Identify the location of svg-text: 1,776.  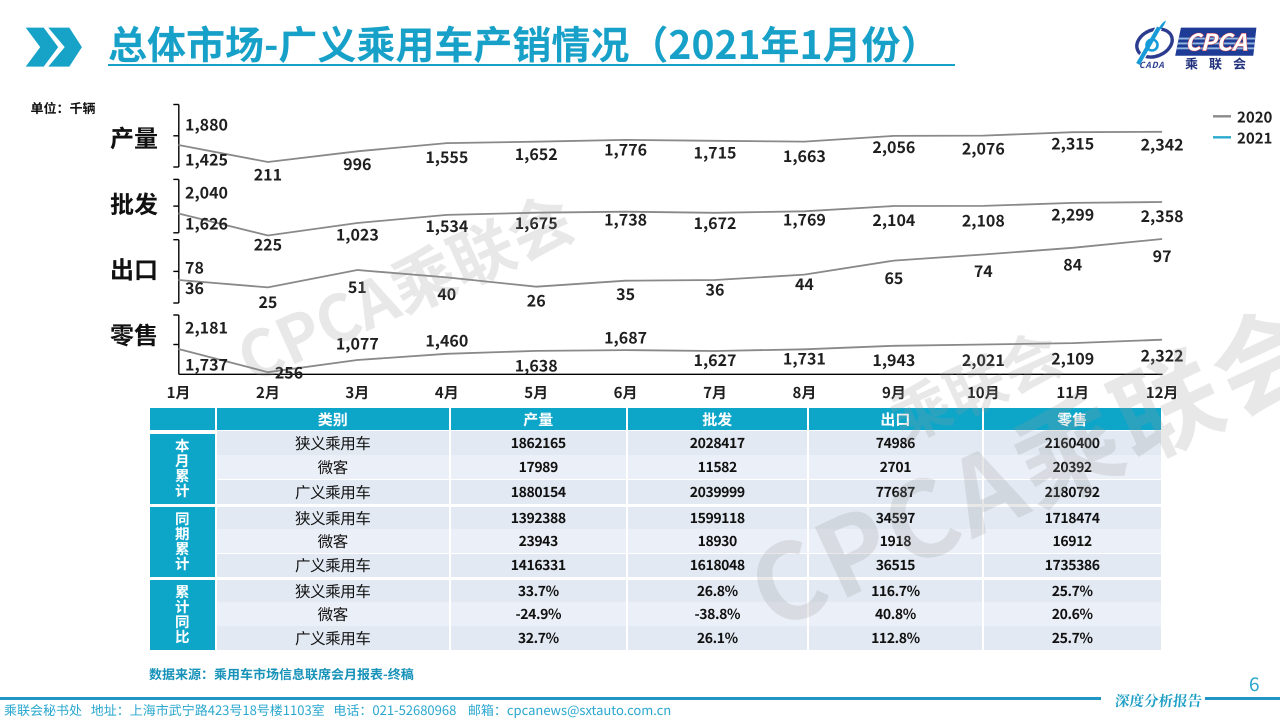
(625, 149).